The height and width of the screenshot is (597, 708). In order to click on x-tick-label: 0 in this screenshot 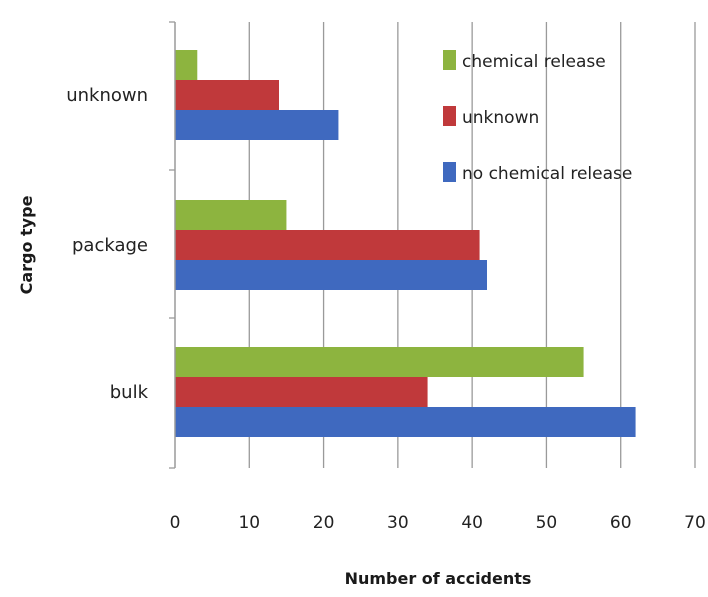, I will do `click(175, 523)`.